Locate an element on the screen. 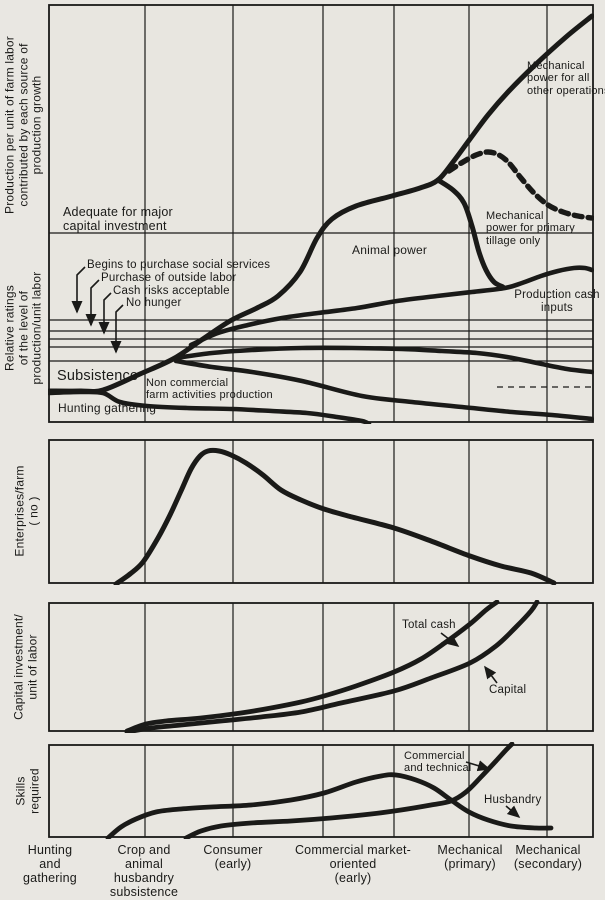 This screenshot has width=605, height=900. panel-enterprises-per-farm is located at coordinates (321, 511).